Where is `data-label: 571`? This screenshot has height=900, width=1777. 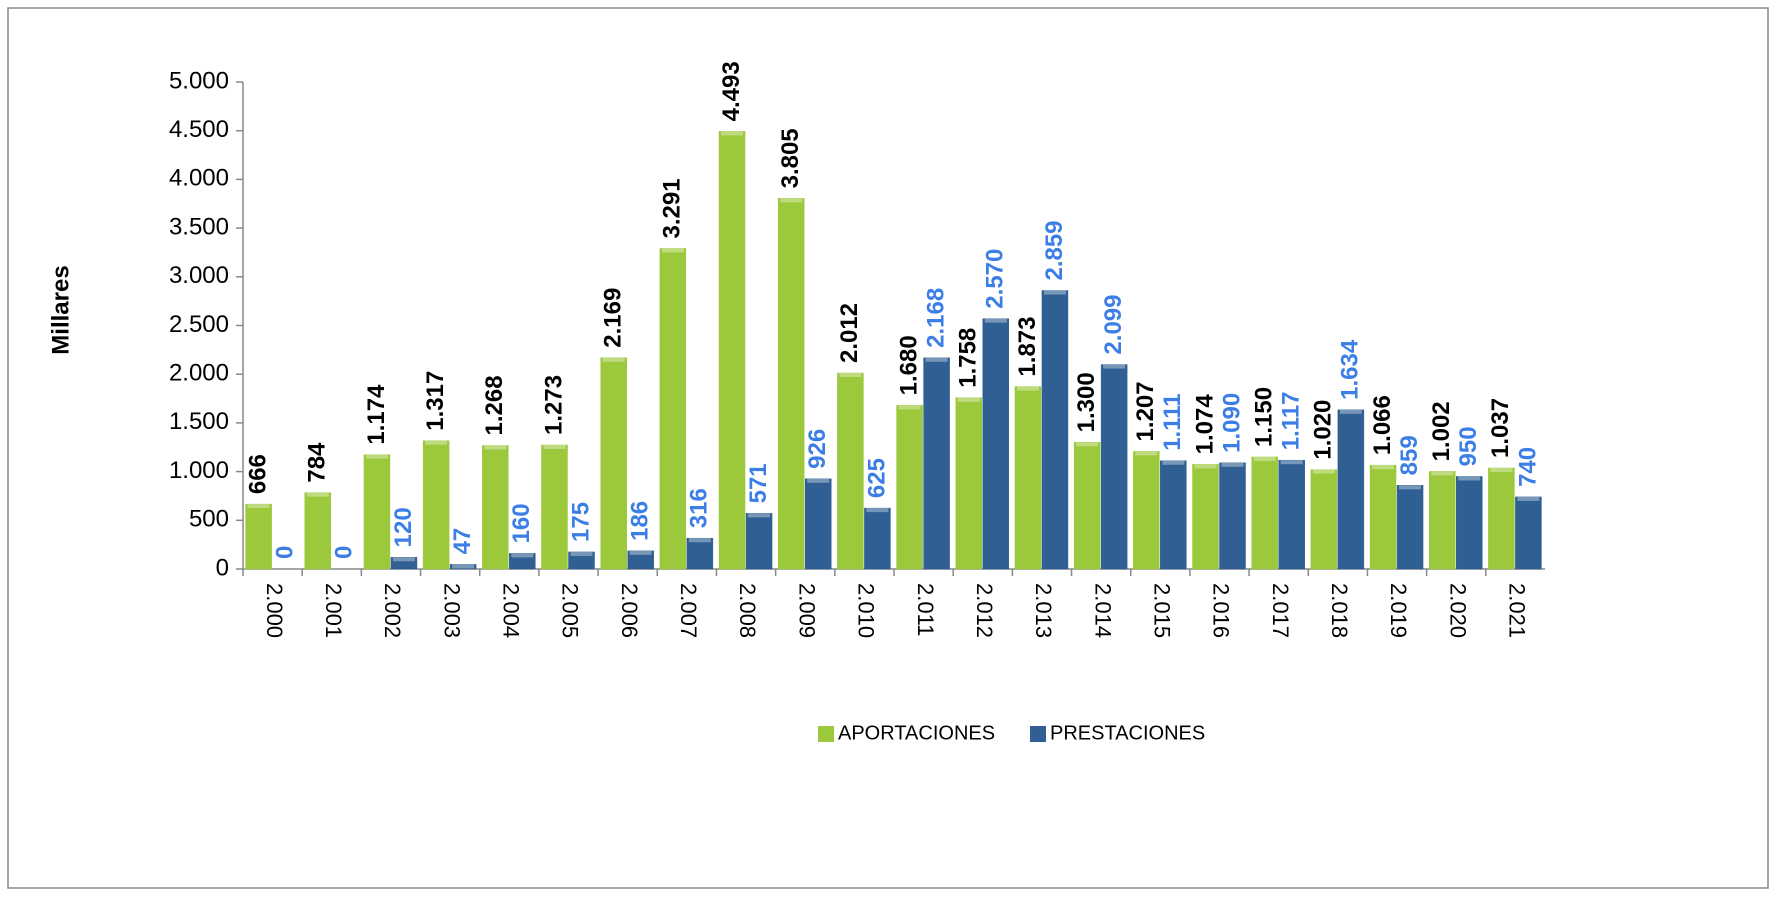 data-label: 571 is located at coordinates (758, 483).